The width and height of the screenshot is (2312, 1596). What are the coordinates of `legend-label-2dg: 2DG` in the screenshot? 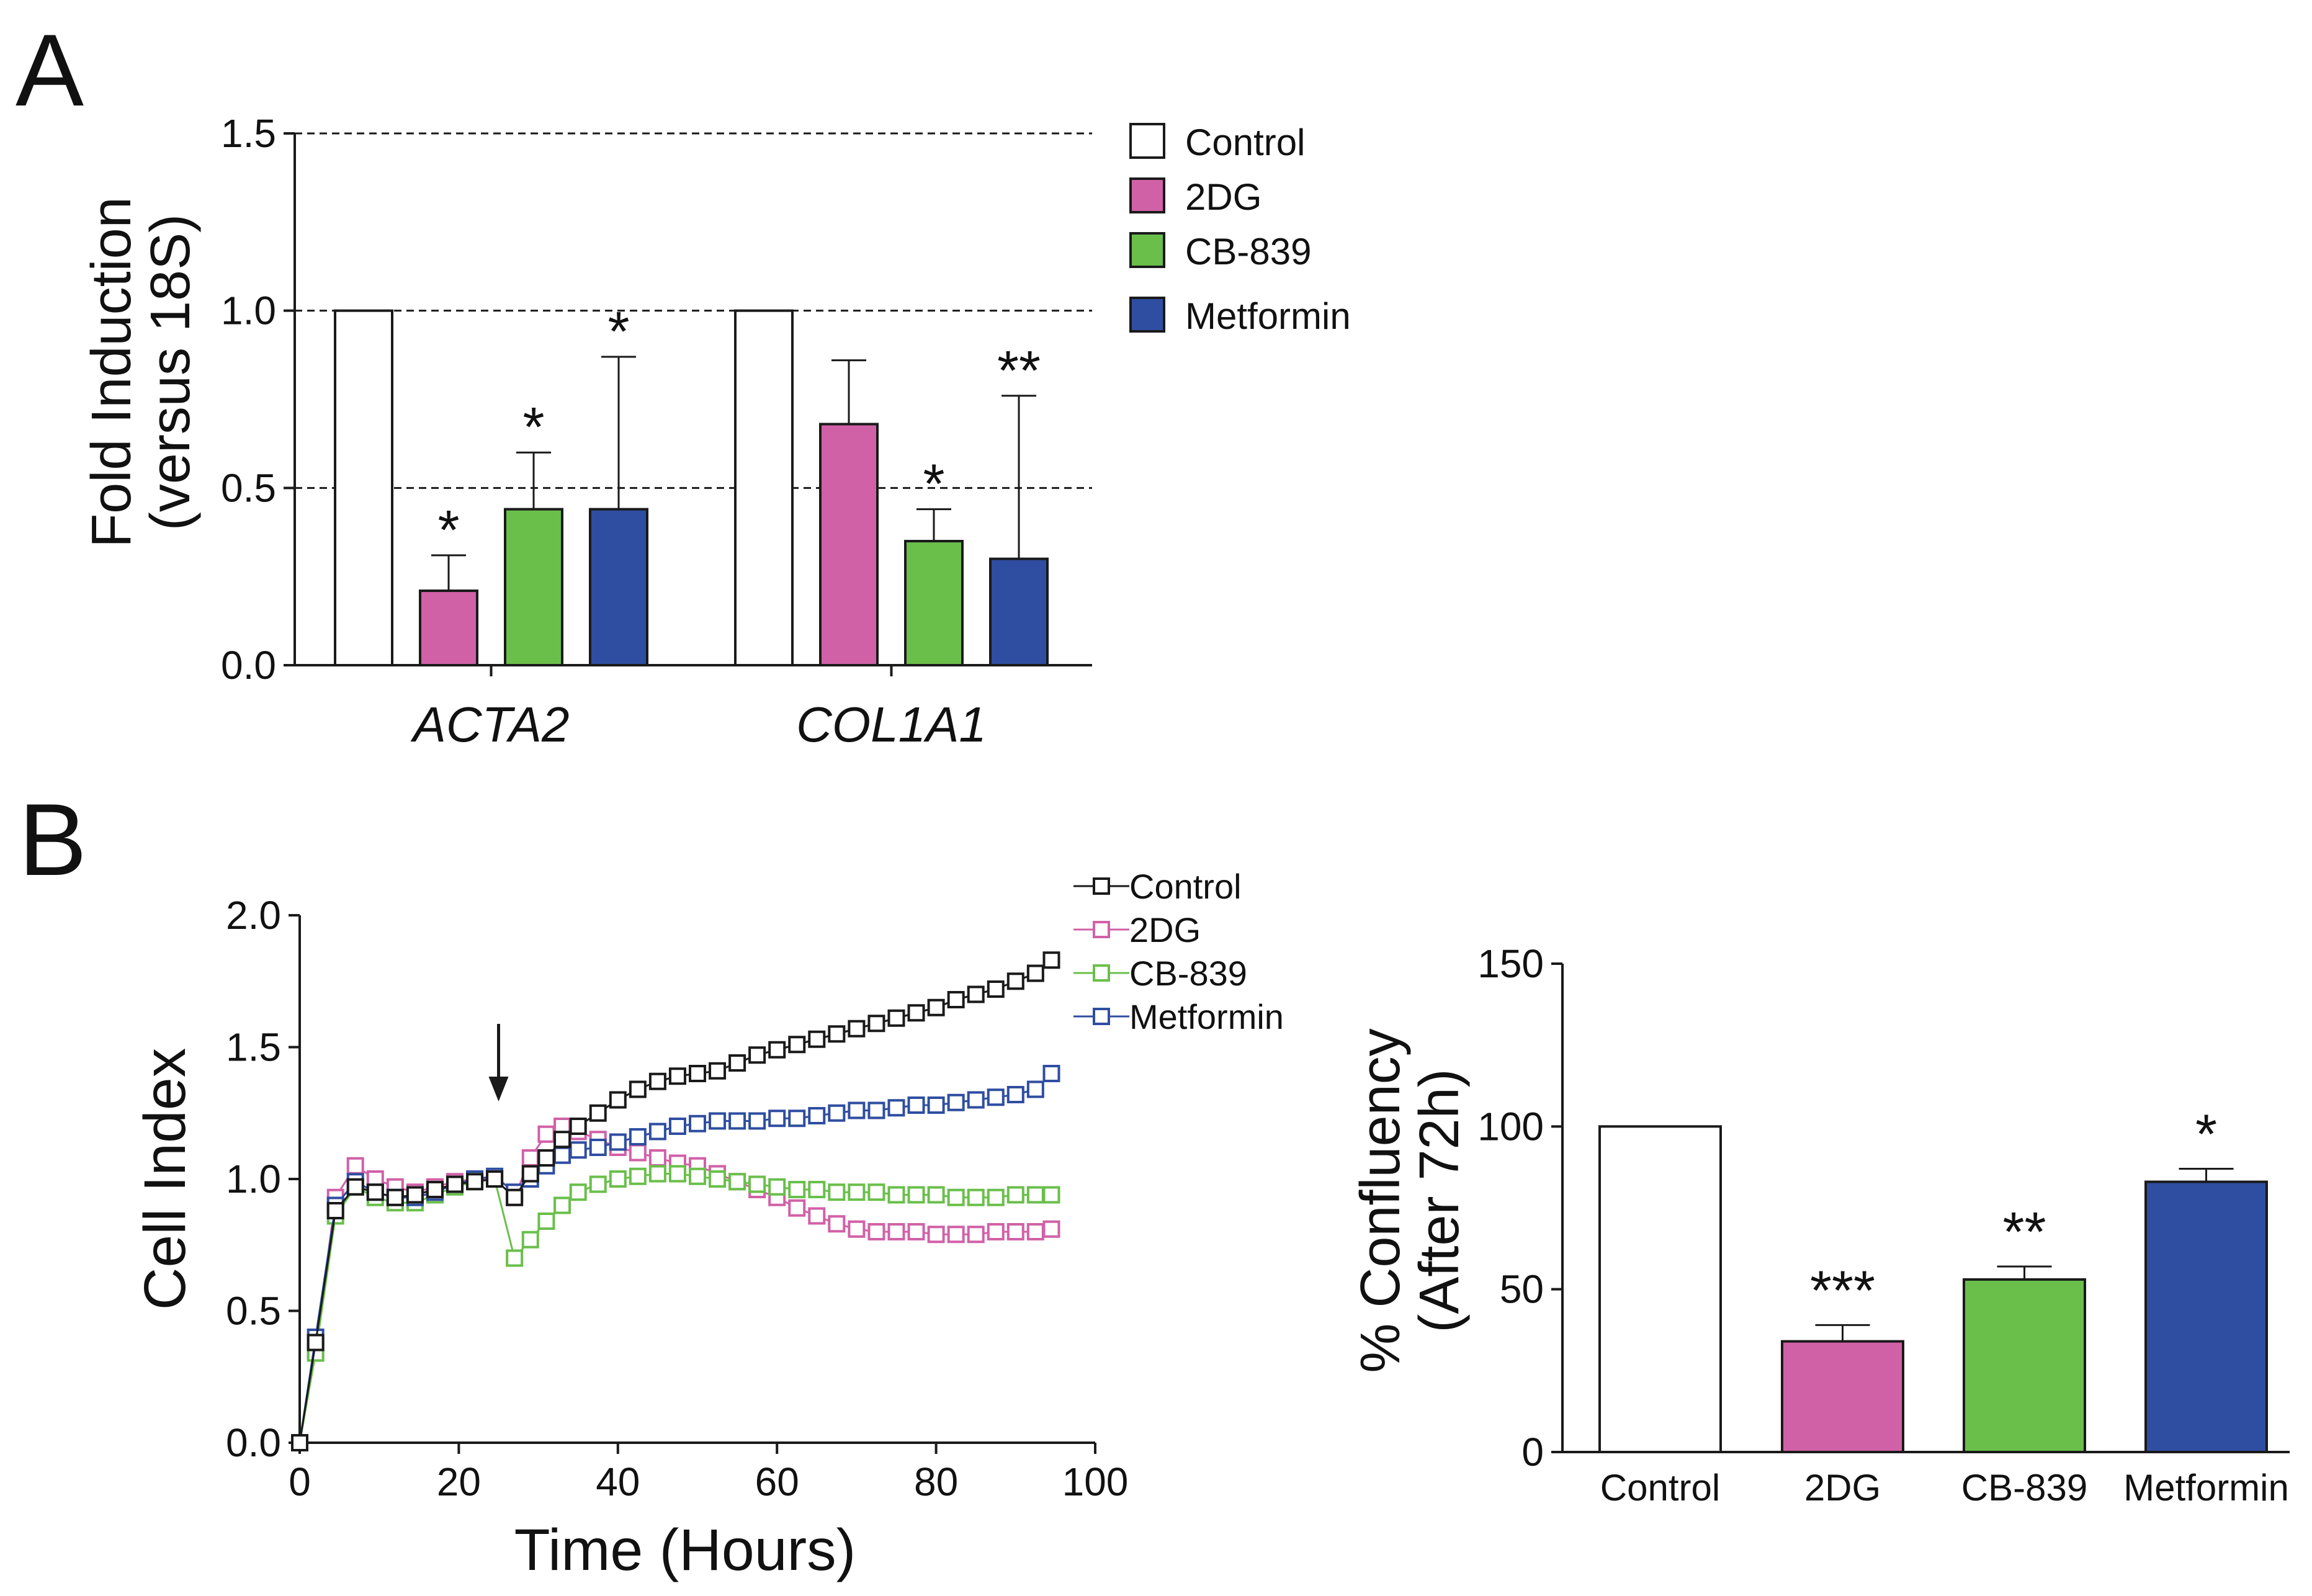 It's located at (1223, 197).